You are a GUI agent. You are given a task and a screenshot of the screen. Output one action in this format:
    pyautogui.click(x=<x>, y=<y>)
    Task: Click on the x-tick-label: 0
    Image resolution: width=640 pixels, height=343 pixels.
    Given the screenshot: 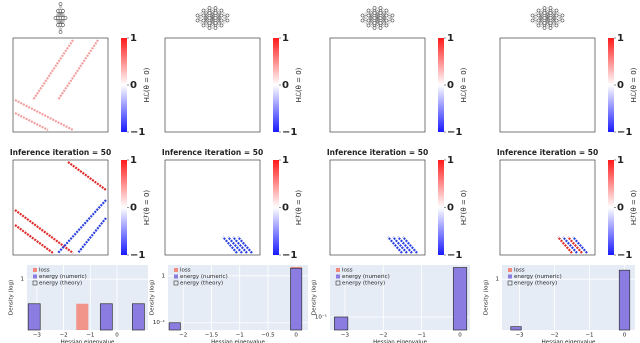 What is the action you would take?
    pyautogui.click(x=625, y=336)
    